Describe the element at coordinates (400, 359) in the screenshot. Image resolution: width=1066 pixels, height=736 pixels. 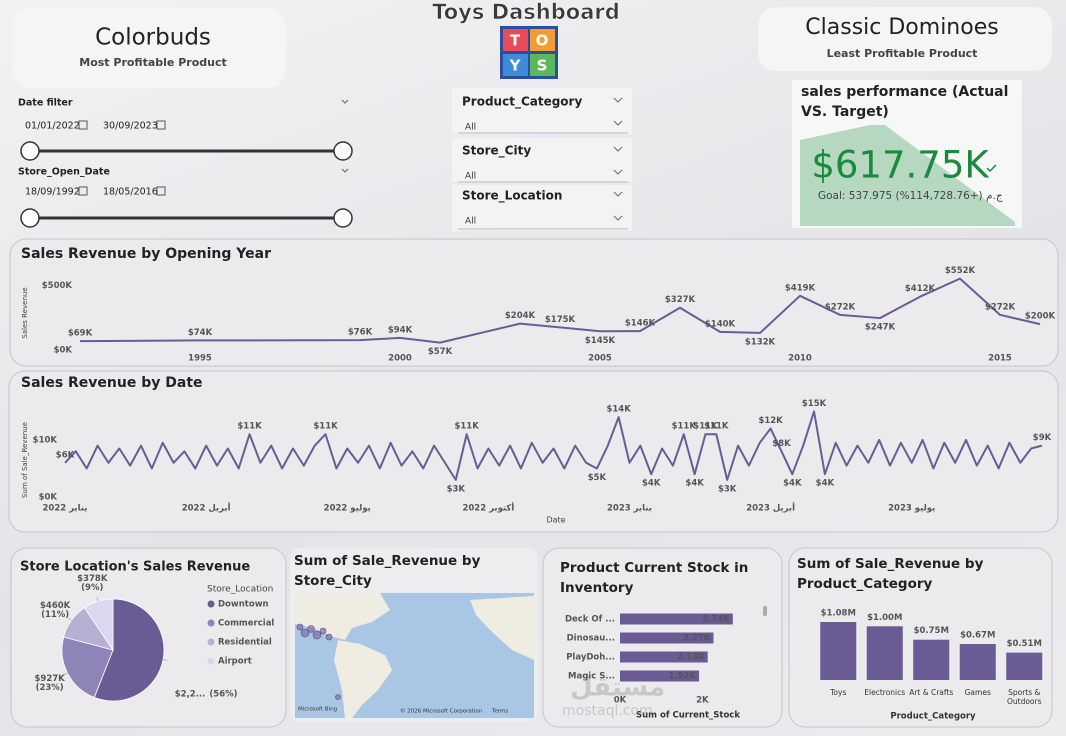
I see `x-tick-label: 2000` at that location.